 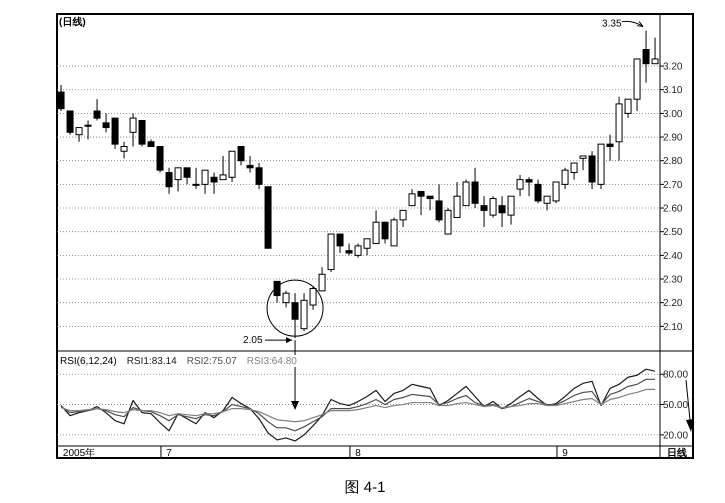 I want to click on text: RSI3:64.80, so click(x=272, y=361).